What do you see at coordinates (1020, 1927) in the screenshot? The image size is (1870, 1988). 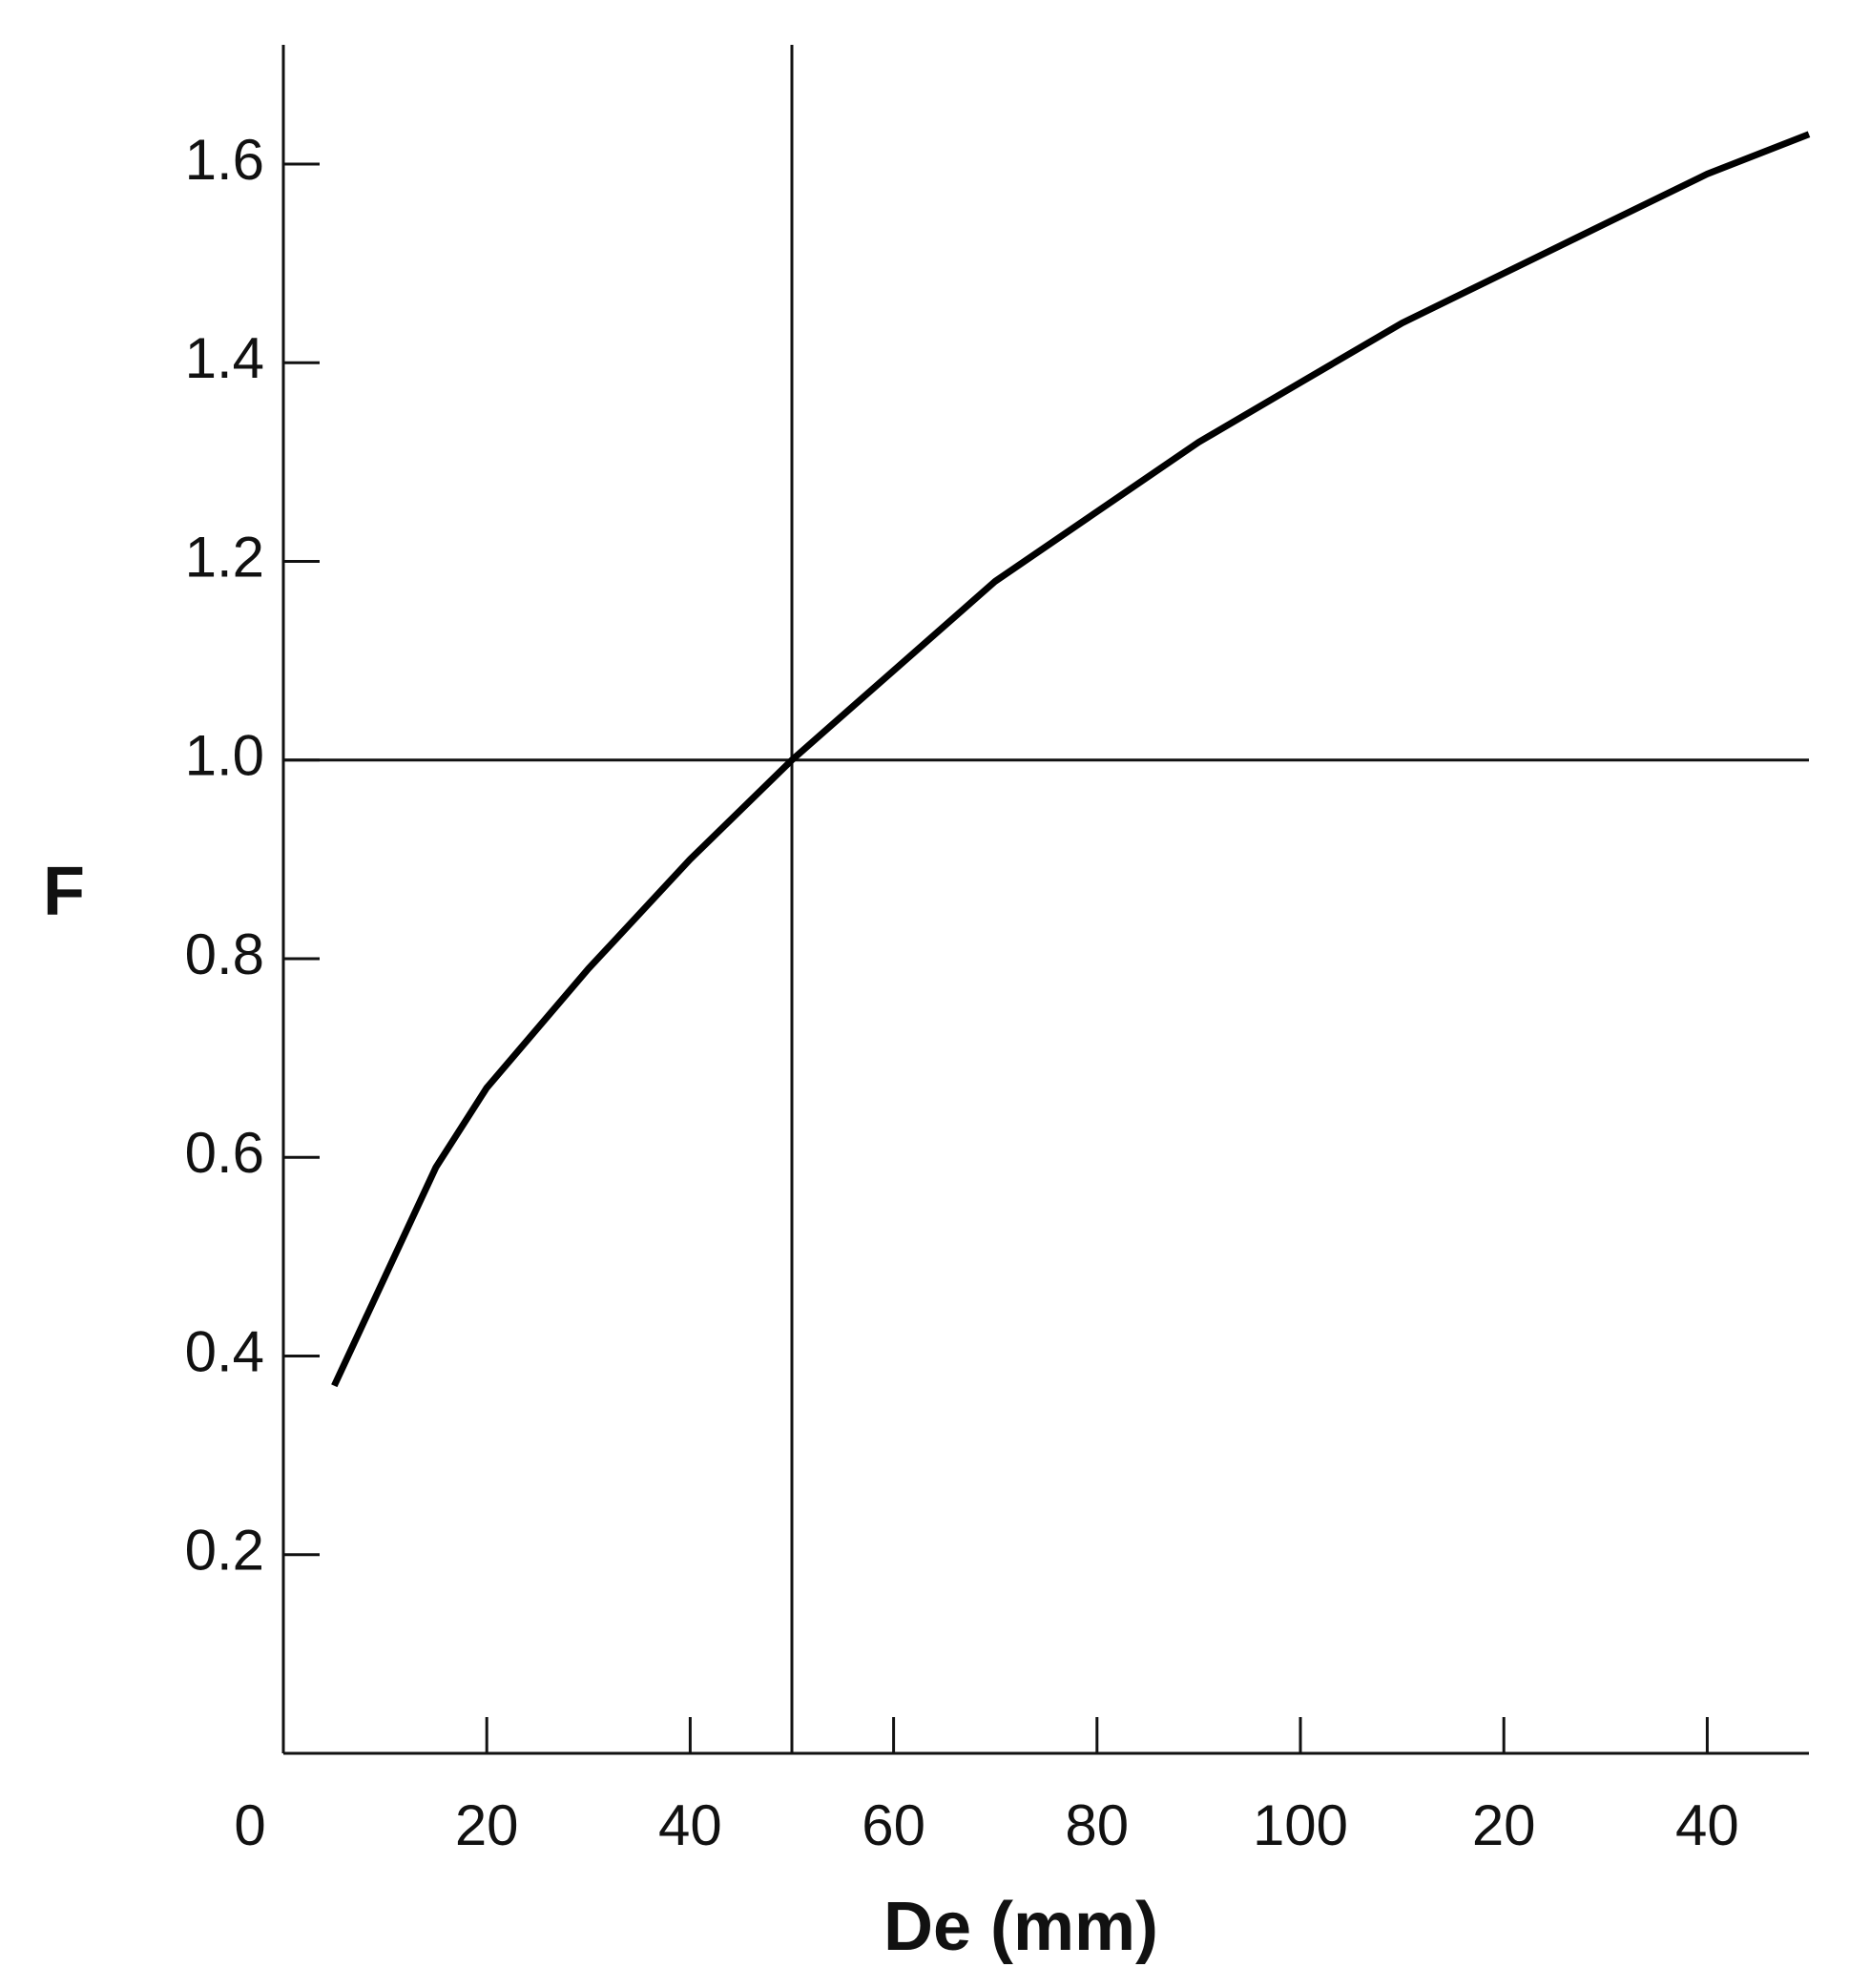 I see `x-axis-title: De (mm)` at bounding box center [1020, 1927].